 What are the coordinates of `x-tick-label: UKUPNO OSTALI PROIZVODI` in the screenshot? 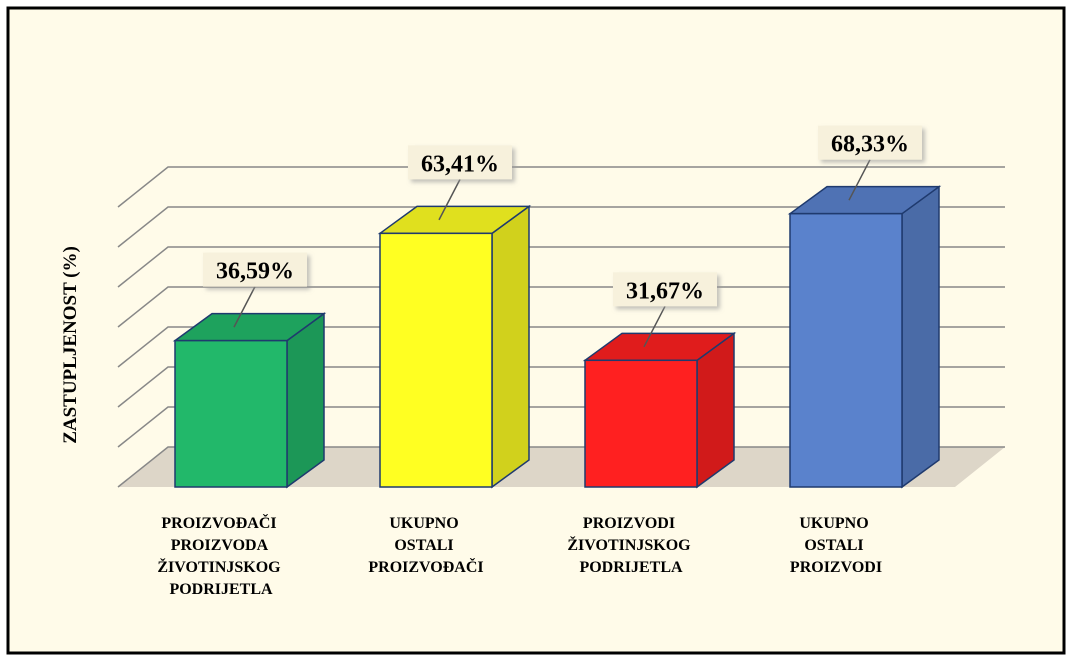 It's located at (836, 545).